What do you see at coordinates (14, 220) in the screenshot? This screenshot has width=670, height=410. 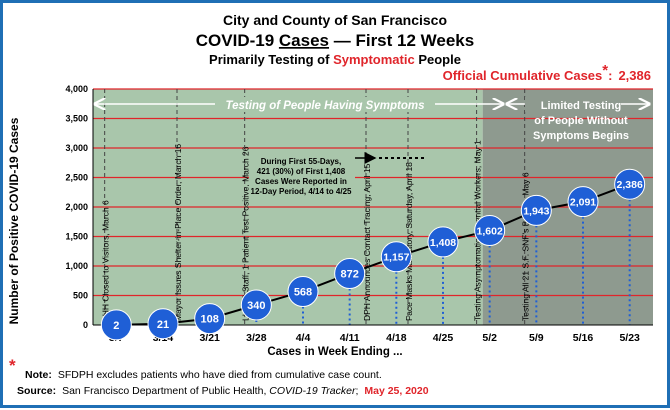 I see `y-axis-title: Number of Positive COVID-19 Cases` at bounding box center [14, 220].